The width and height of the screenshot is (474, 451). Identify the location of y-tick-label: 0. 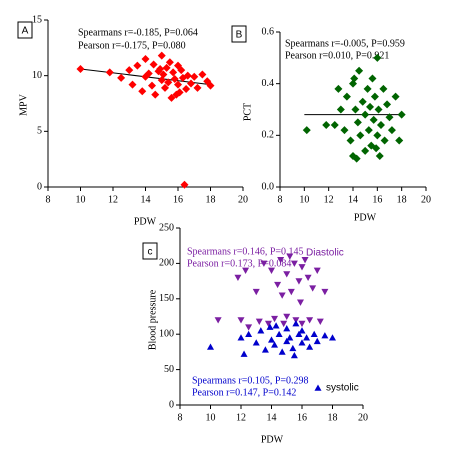
(39, 186).